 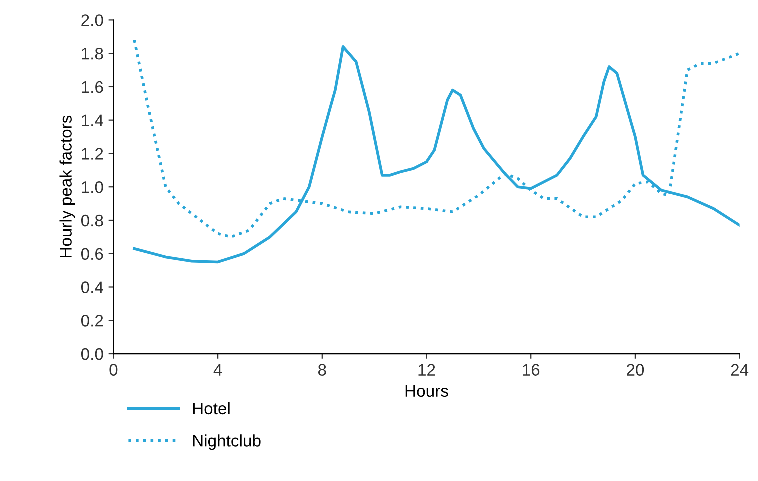 What do you see at coordinates (93, 154) in the screenshot?
I see `y-tick-label: 1.2` at bounding box center [93, 154].